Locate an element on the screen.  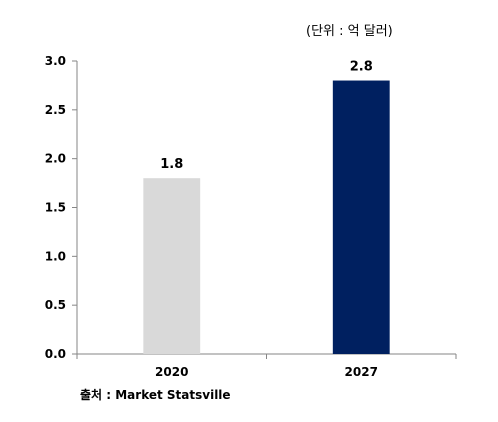
bar-2020 is located at coordinates (172, 266).